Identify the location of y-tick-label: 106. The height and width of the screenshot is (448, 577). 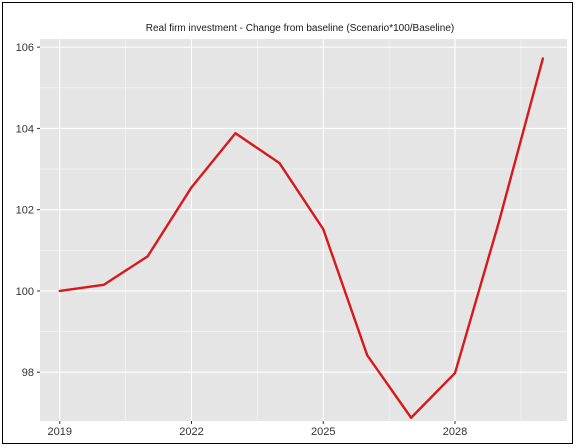
(25, 48).